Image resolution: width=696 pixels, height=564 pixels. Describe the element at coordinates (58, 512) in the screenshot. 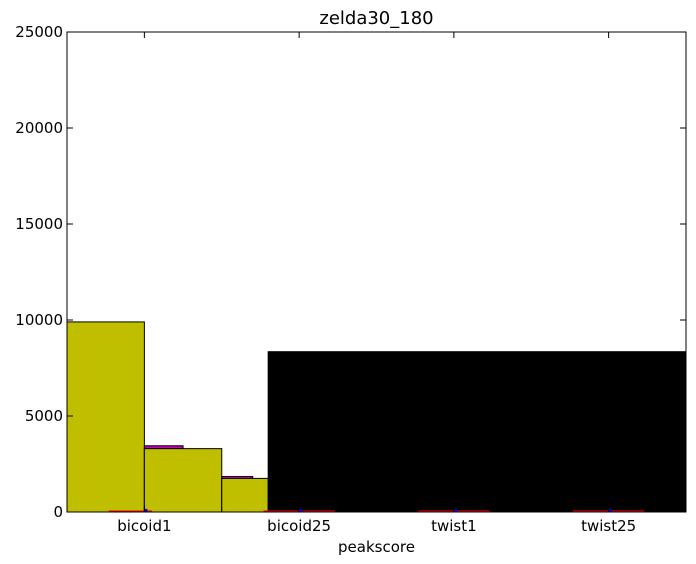

I see `y-tick-label-0: 0` at that location.